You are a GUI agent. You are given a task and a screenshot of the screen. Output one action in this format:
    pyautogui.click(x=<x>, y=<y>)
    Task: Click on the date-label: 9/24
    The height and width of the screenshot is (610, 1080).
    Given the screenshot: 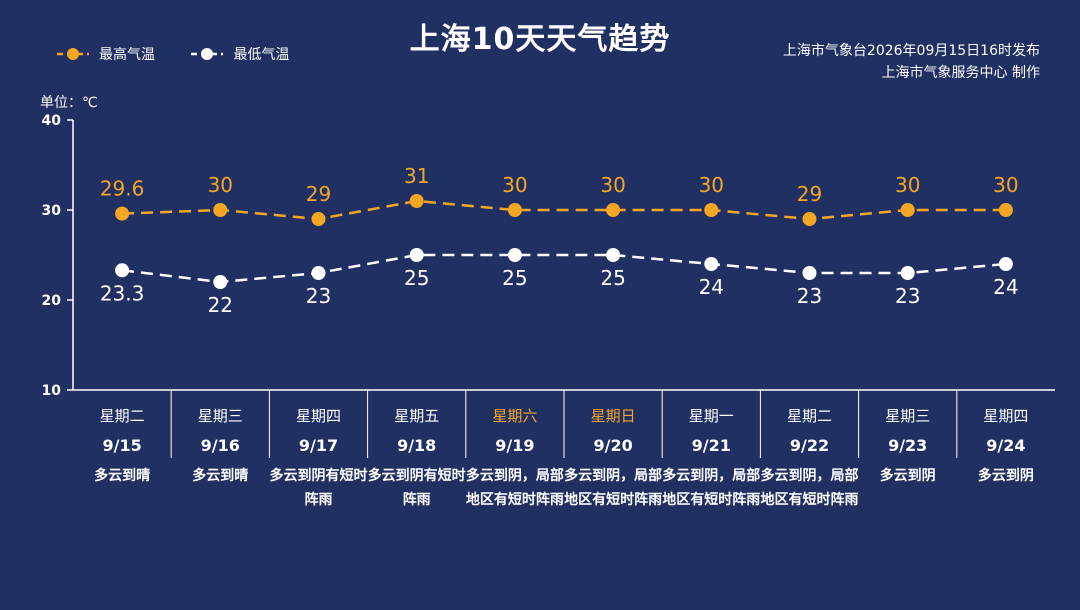 What is the action you would take?
    pyautogui.click(x=1005, y=445)
    